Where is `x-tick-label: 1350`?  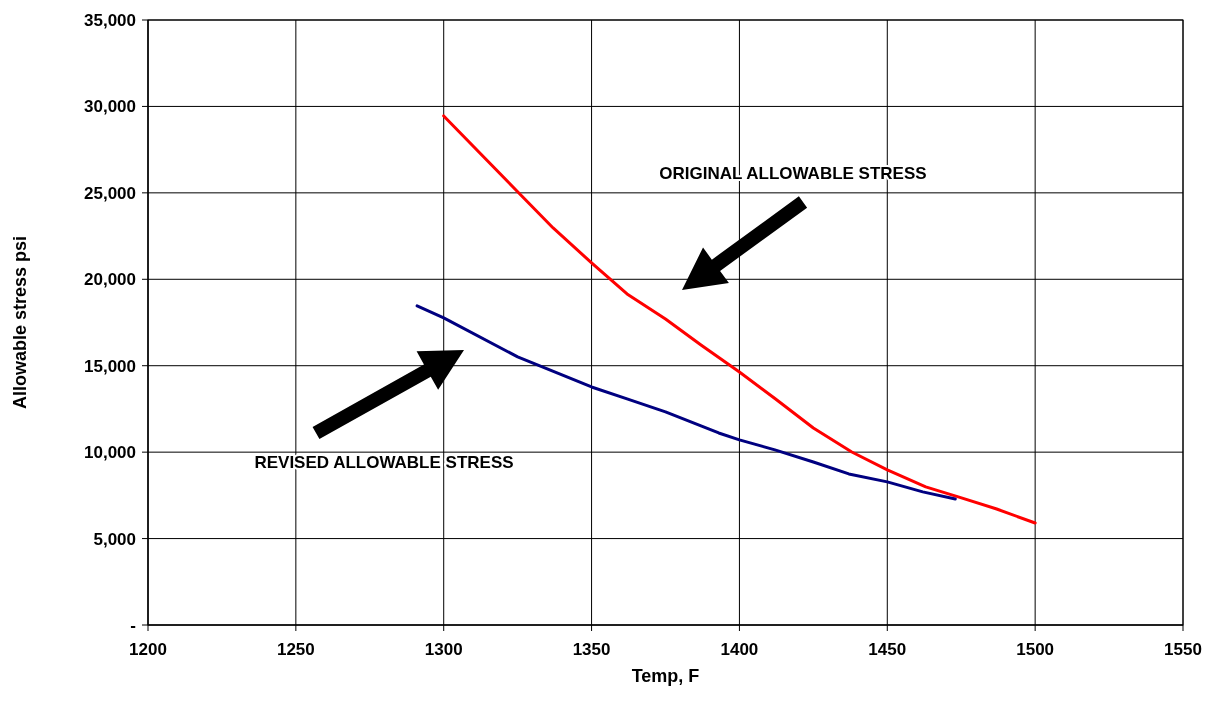 x-tick-label: 1350 is located at coordinates (591, 649).